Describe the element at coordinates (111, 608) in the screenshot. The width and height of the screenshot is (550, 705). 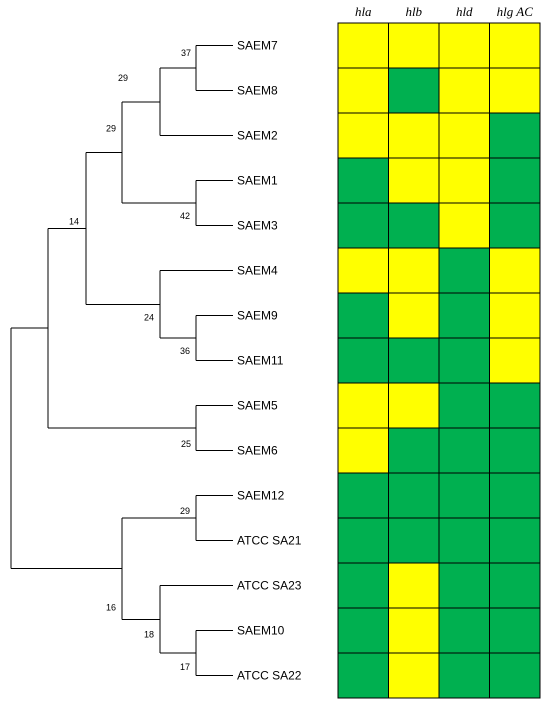
I see `bootstrap-value: 16` at that location.